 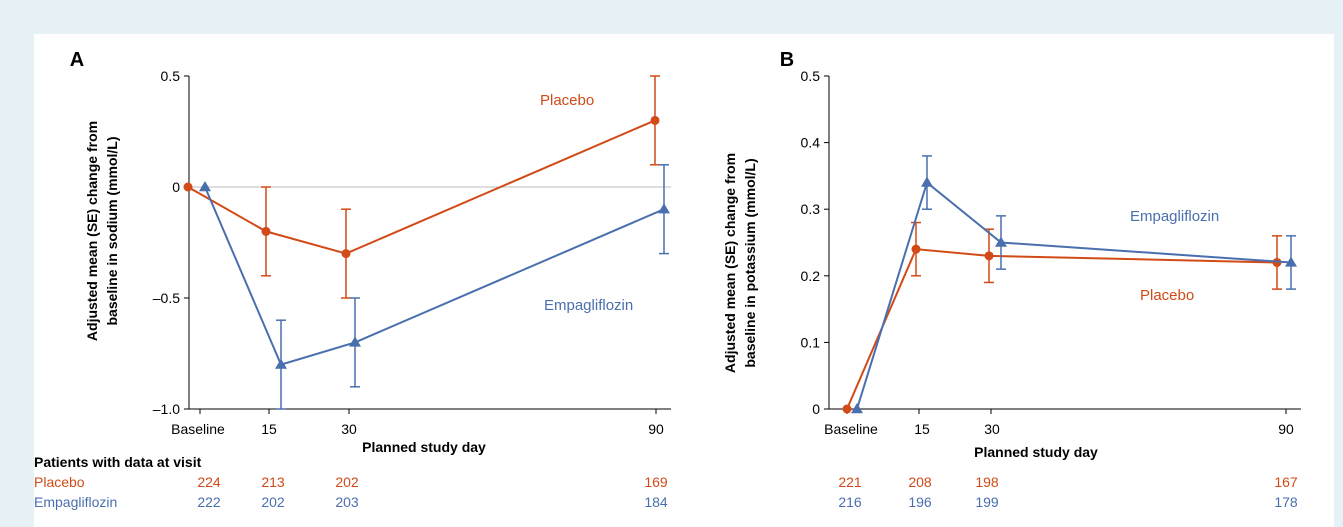 I want to click on y-tick-label: 0.2, so click(x=811, y=276).